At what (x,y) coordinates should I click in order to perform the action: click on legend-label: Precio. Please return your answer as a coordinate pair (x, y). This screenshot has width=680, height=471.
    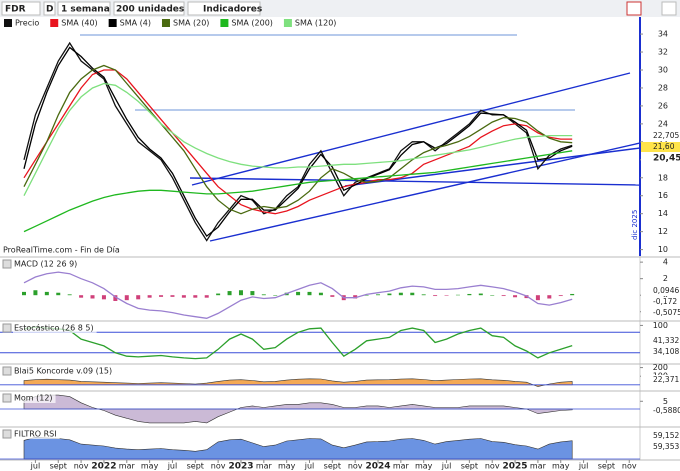
    Looking at the image, I should click on (27, 23).